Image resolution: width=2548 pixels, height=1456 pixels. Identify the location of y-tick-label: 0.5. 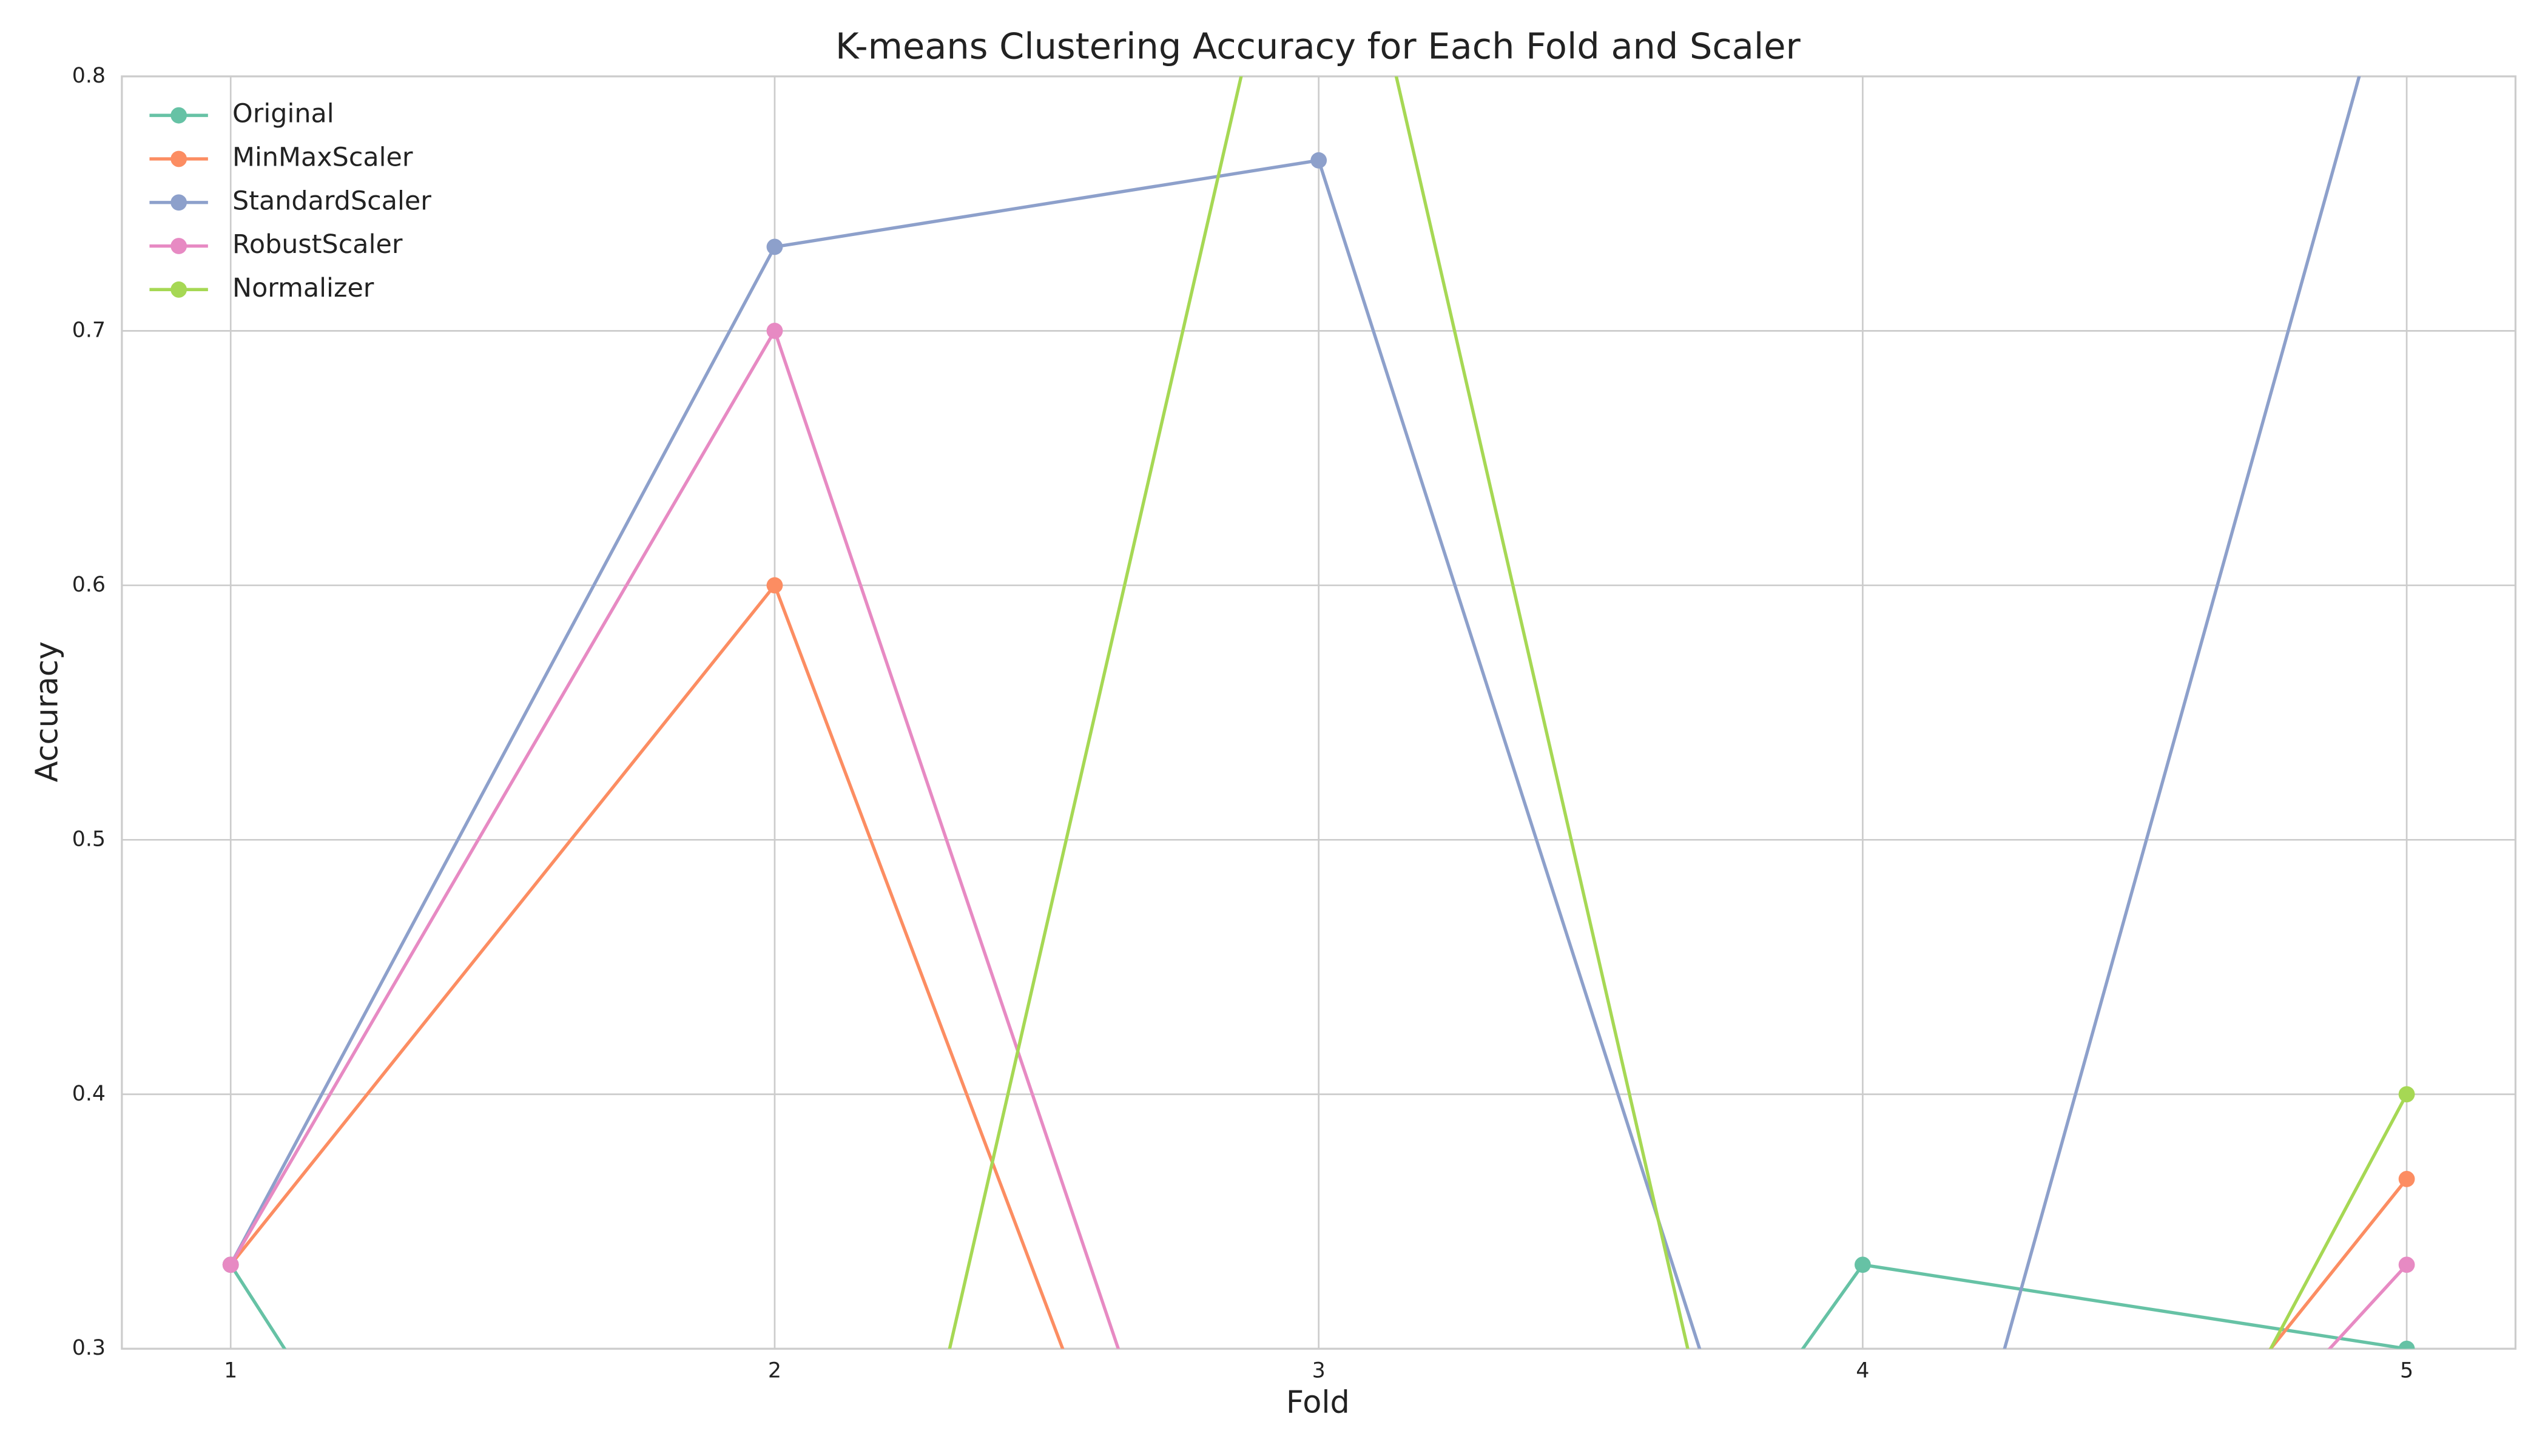
(89, 839).